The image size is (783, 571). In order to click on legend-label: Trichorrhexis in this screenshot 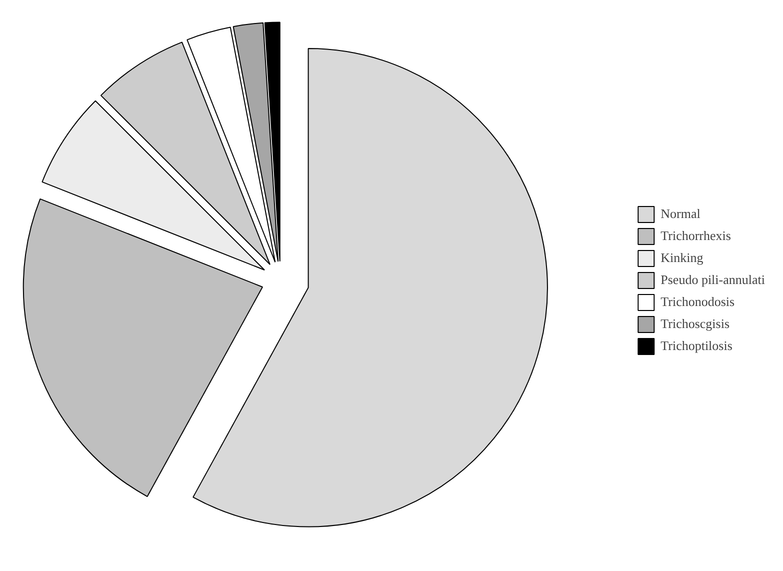, I will do `click(695, 236)`.